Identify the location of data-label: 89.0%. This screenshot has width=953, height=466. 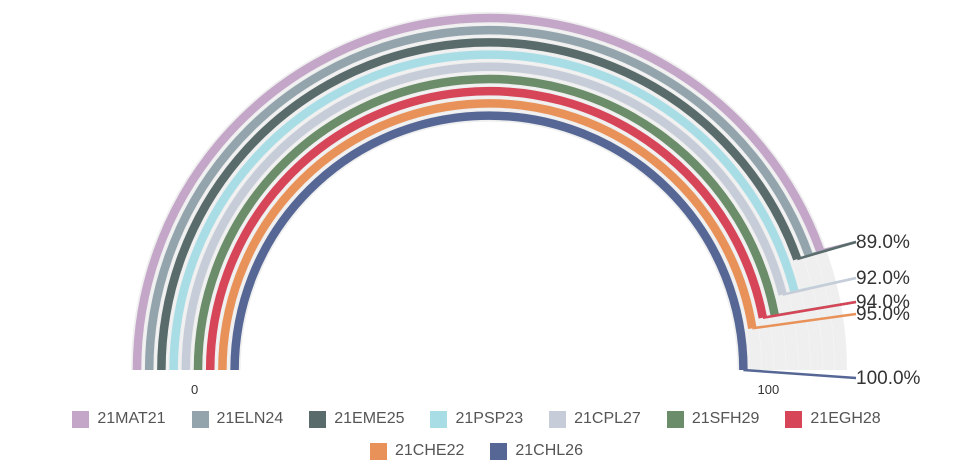
(883, 242).